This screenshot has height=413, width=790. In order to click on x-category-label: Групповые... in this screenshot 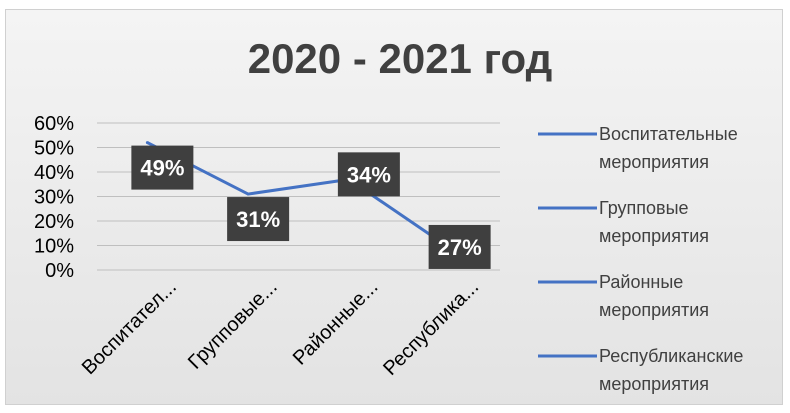, I will do `click(233, 325)`.